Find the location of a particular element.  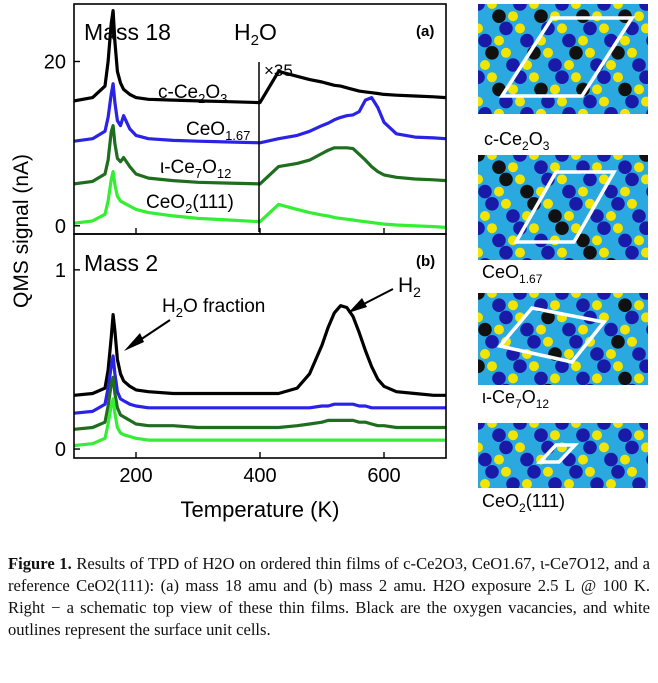

panel-a-label: Mass 18 is located at coordinates (127, 32).